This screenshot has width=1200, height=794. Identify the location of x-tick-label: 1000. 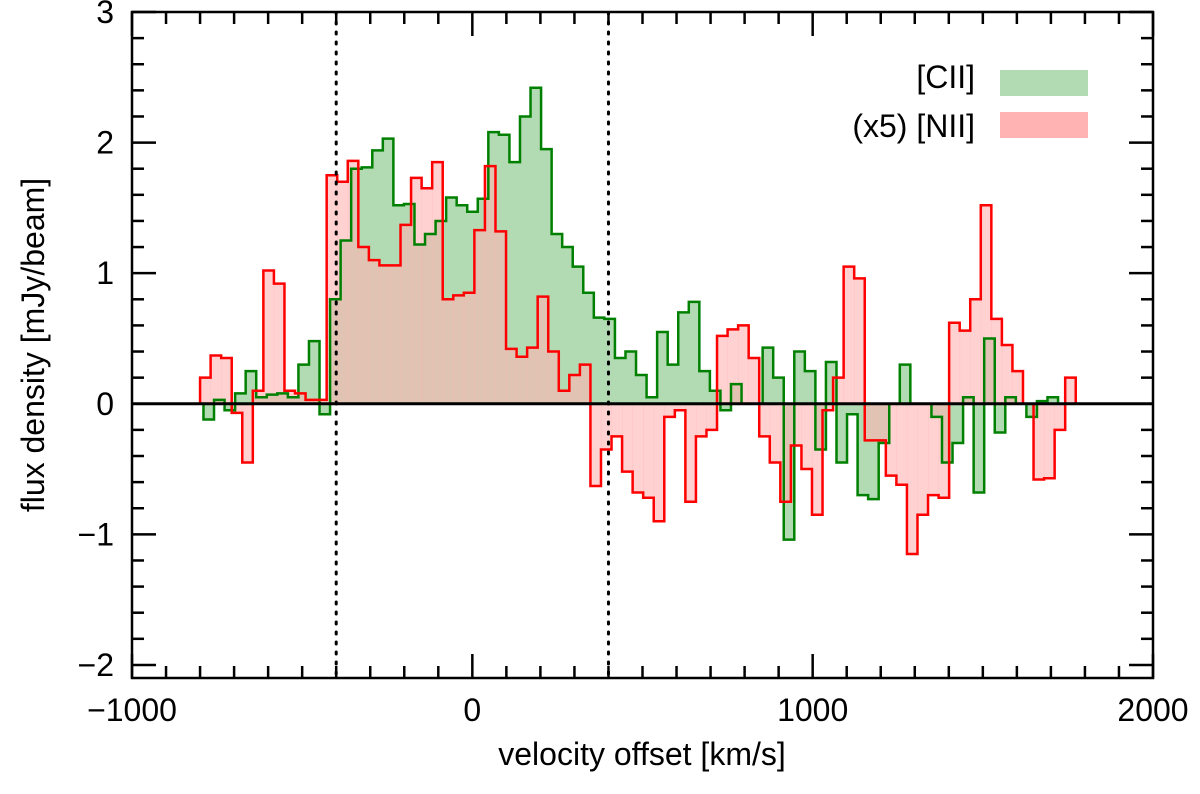
(812, 710).